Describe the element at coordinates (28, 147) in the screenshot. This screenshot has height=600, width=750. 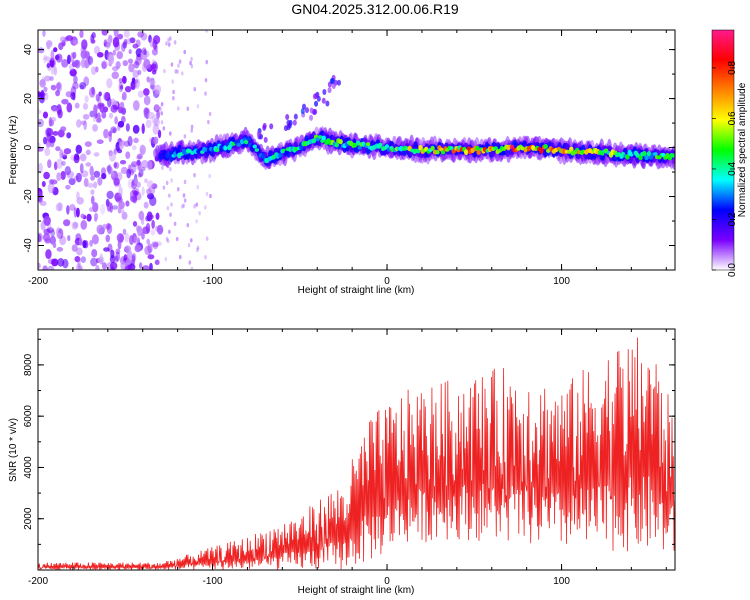
I see `y-tick-label: 0` at that location.